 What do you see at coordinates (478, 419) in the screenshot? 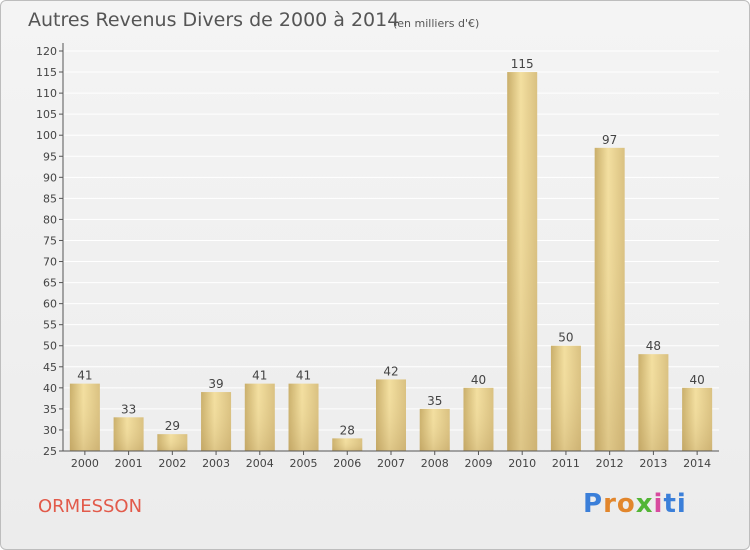
I see `bar-shade-2009` at bounding box center [478, 419].